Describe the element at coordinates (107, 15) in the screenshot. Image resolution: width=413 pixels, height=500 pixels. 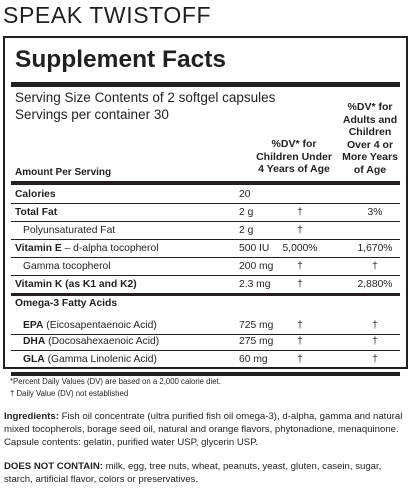
I see `product-title: SPEAK TWISTOFF` at that location.